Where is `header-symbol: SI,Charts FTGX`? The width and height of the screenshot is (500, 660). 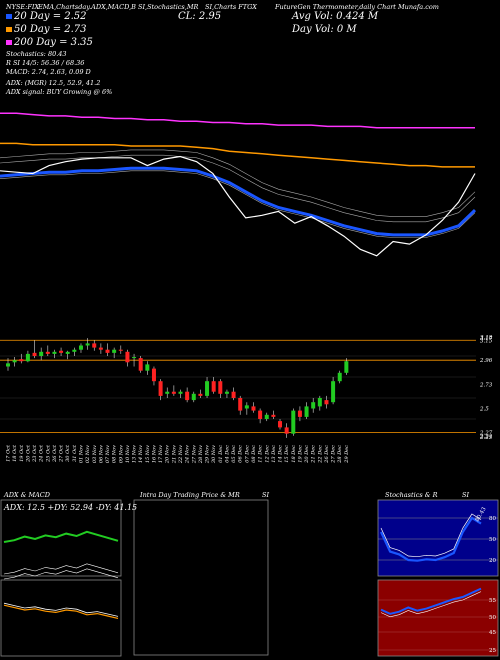
header-symbol: SI,Charts FTGX is located at coordinates (231, 7).